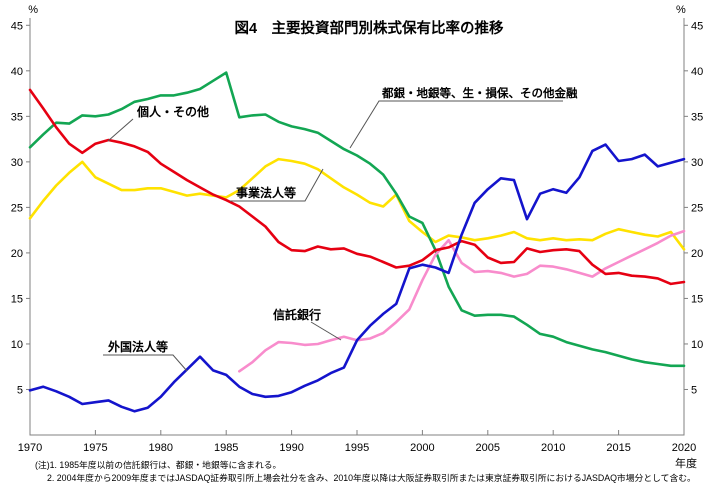  What do you see at coordinates (369, 28) in the screenshot?
I see `chart-title: 図4 主要投資部門別株式保有比率の推移` at bounding box center [369, 28].